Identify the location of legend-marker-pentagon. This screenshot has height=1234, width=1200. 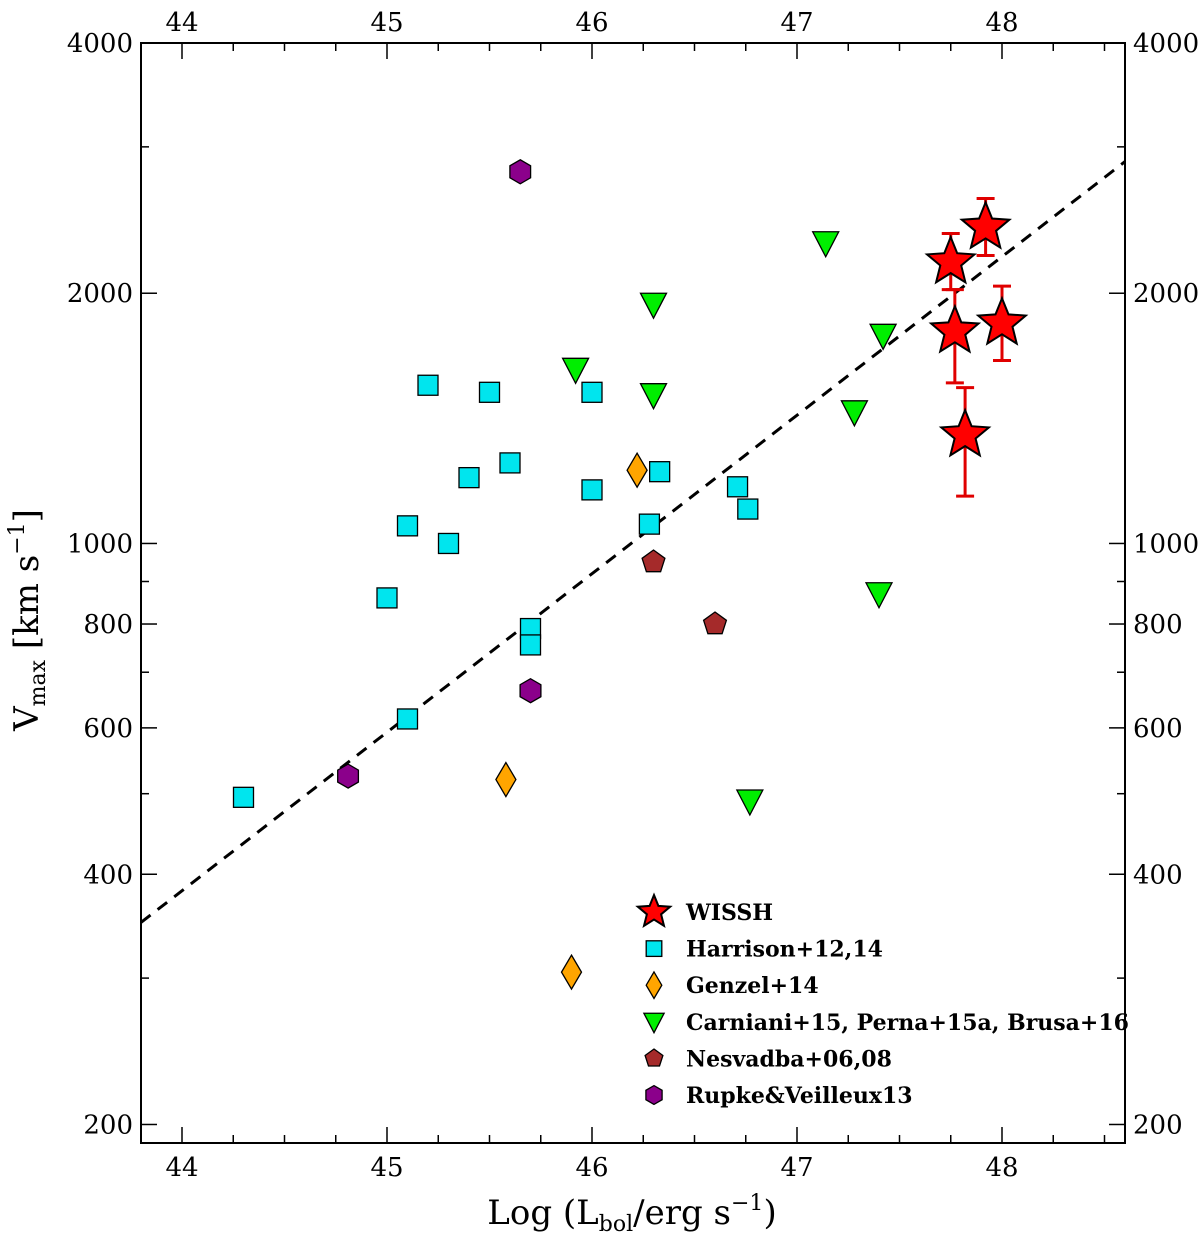
(654, 1057).